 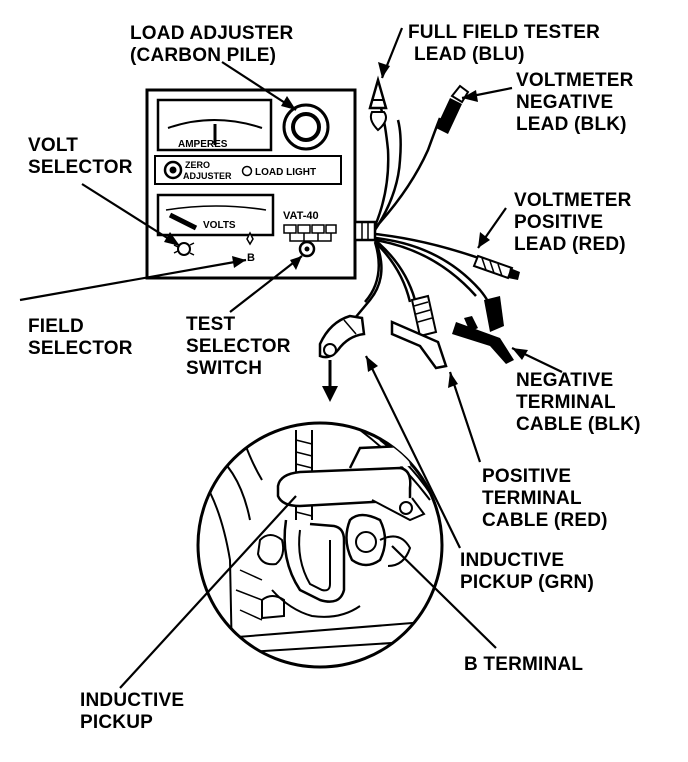 What do you see at coordinates (288, 103) in the screenshot?
I see `arrowhead-load-adjuster` at bounding box center [288, 103].